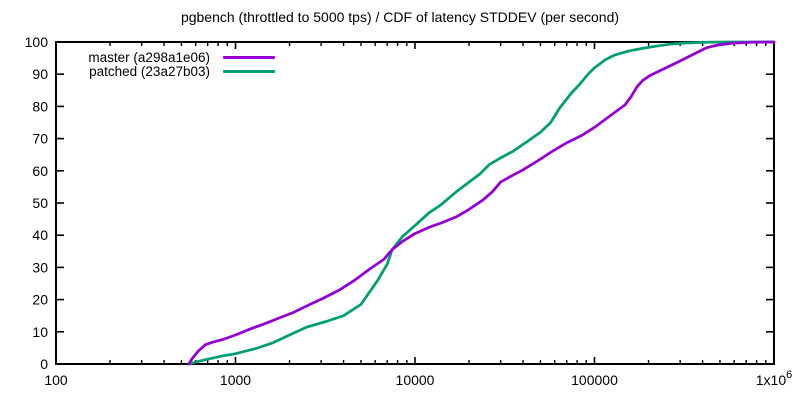  What do you see at coordinates (594, 380) in the screenshot?
I see `x-tick-label: 100000` at bounding box center [594, 380].